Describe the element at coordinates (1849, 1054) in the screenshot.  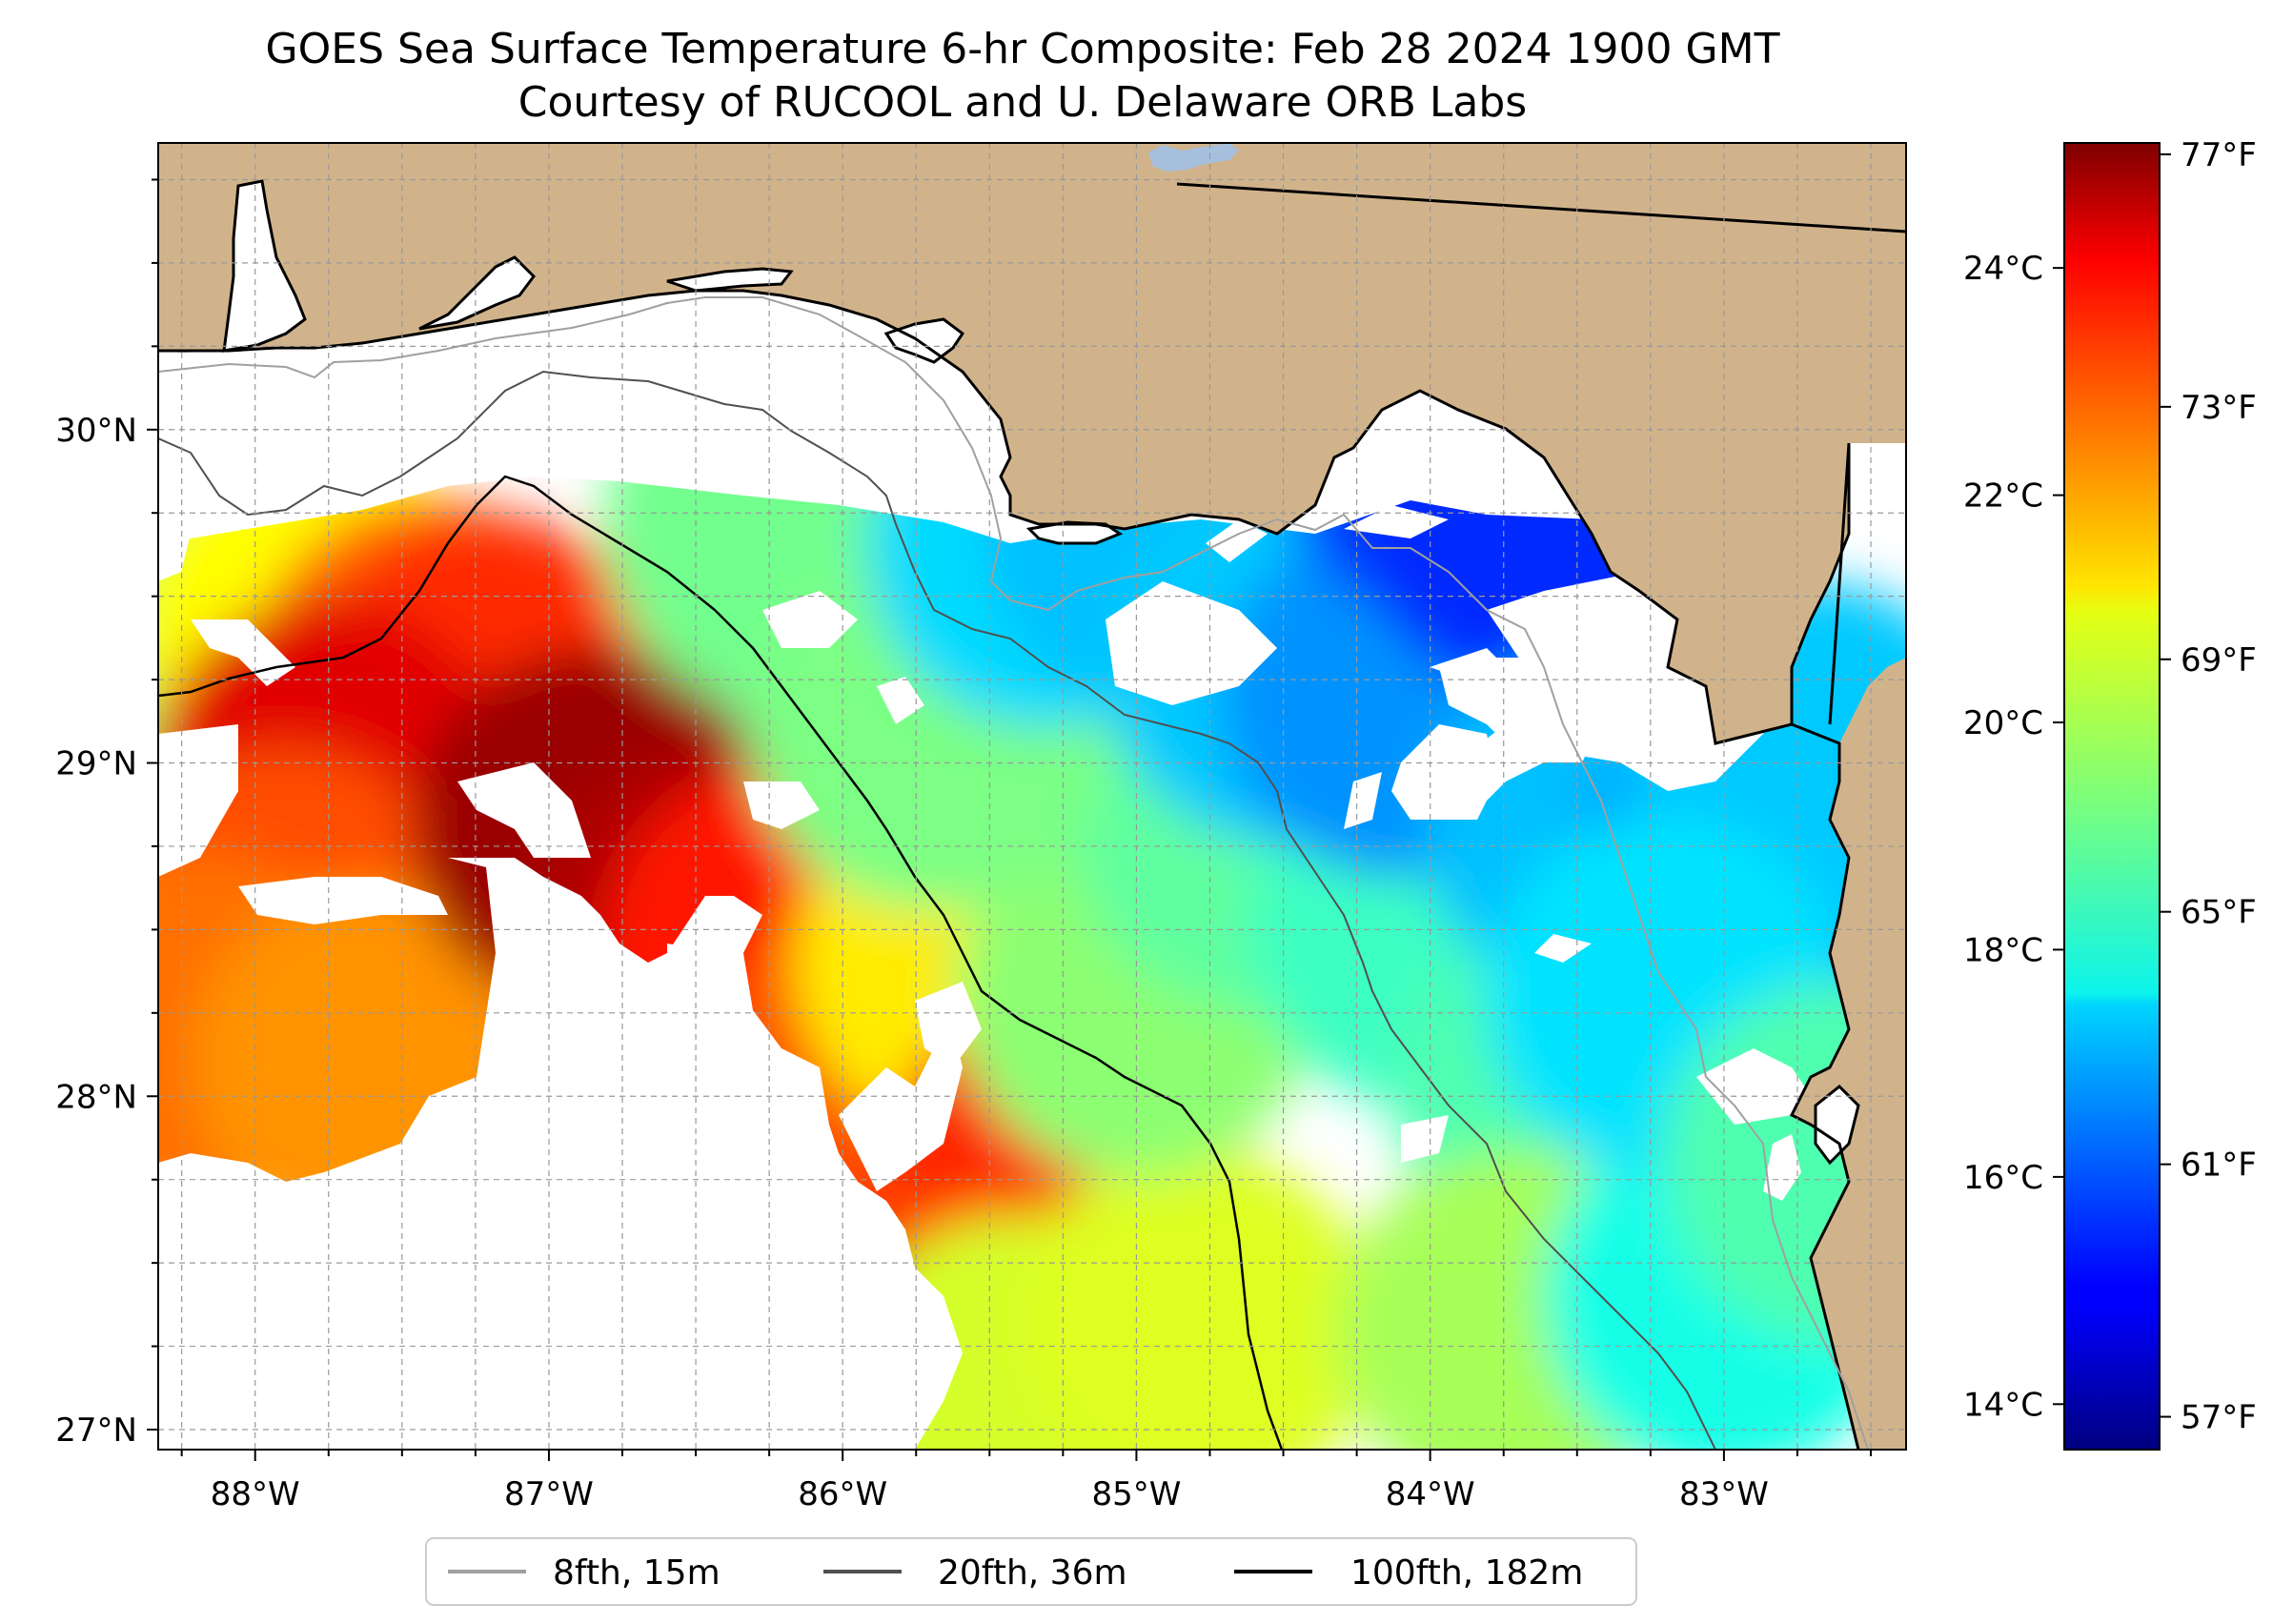
I see `land-area-southeast` at that location.